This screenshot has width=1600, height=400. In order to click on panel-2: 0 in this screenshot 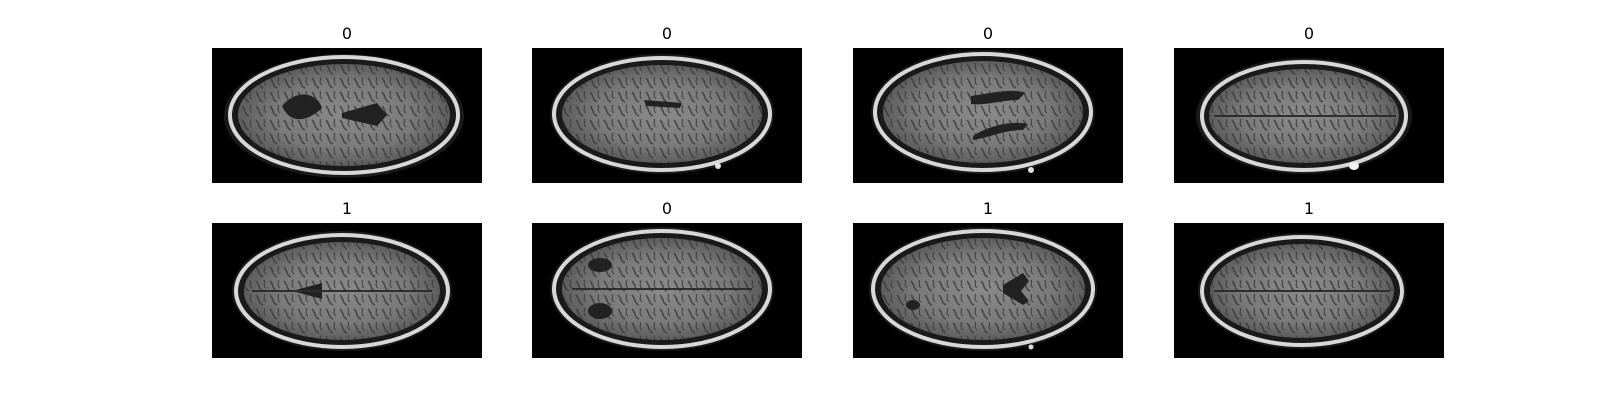, I will do `click(667, 103)`.